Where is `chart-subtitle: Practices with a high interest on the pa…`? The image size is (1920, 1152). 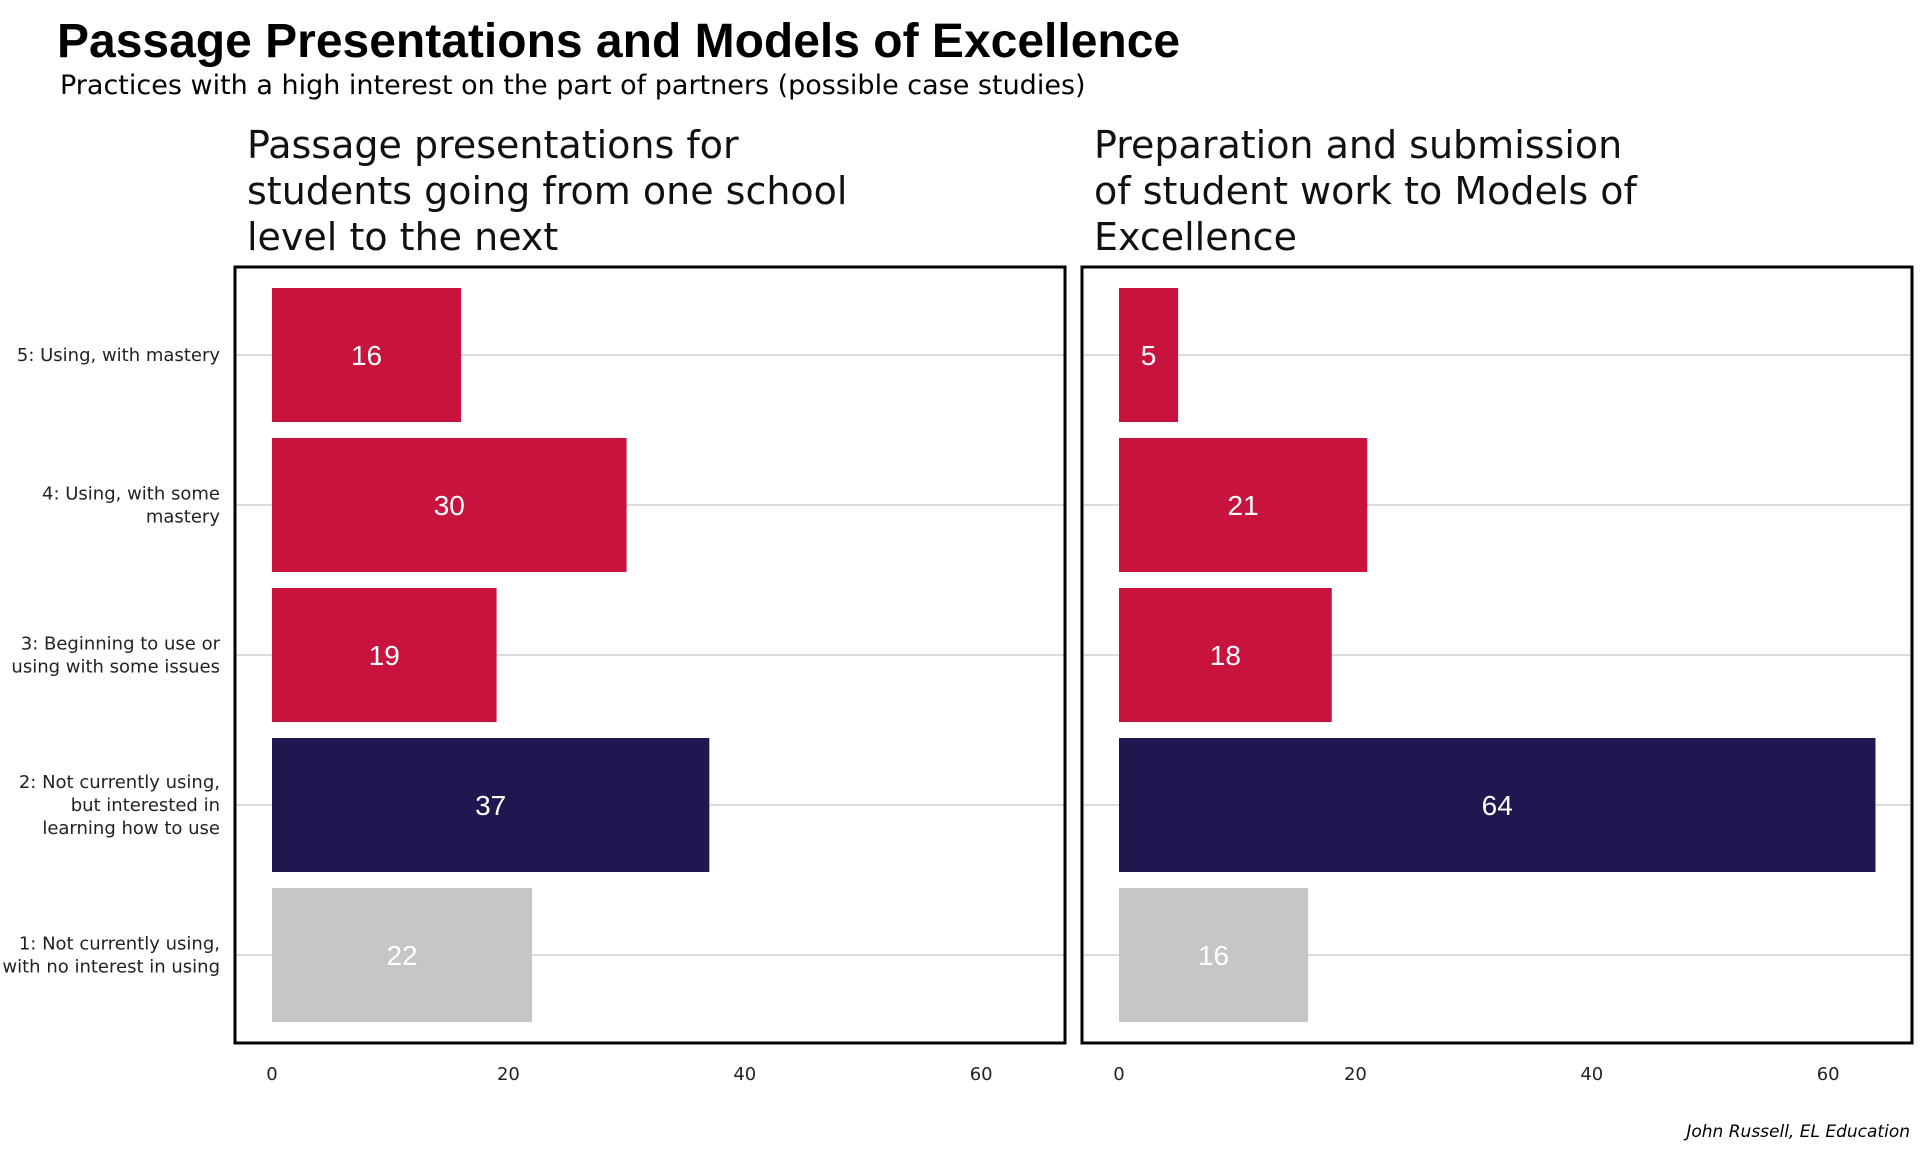
chart-subtitle: Practices with a high interest on the pa… is located at coordinates (573, 85).